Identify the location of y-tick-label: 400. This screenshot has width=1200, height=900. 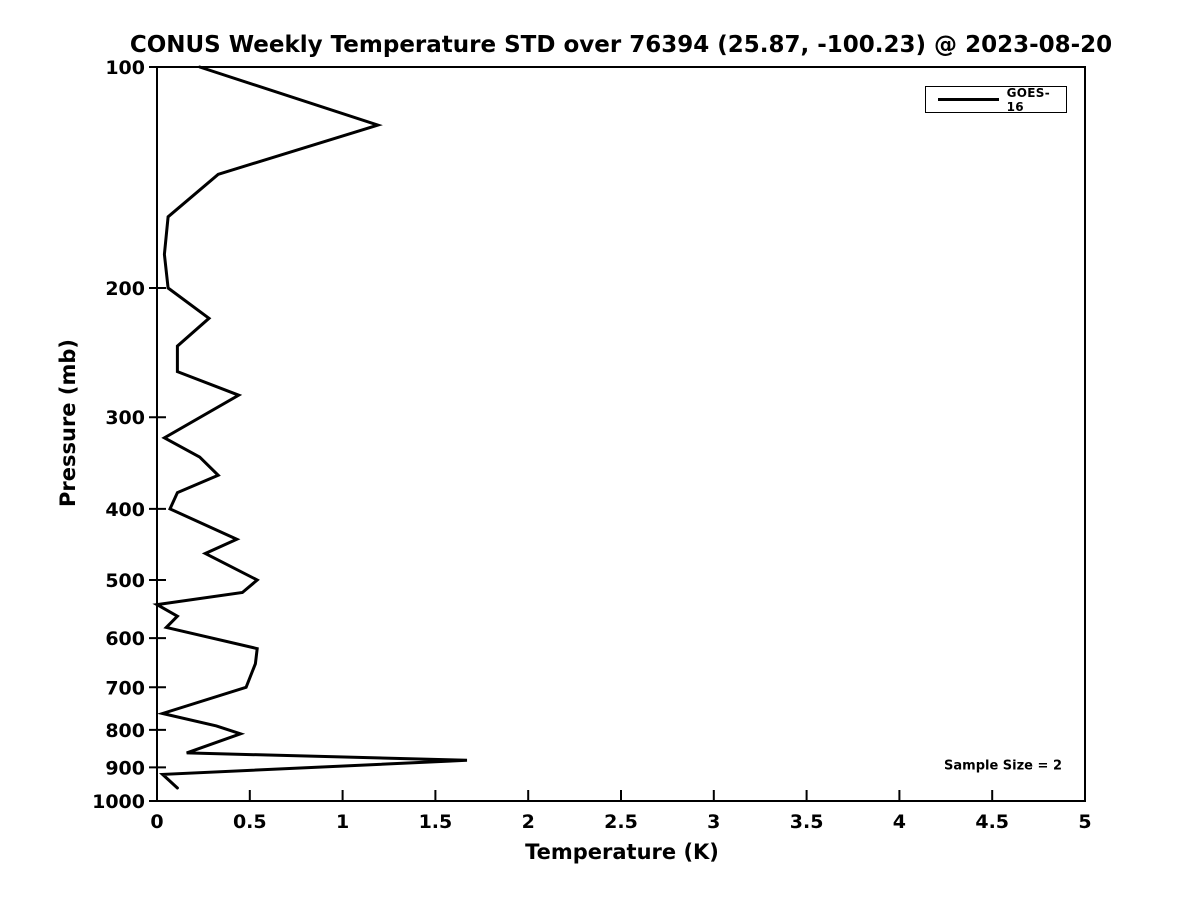
(125, 510).